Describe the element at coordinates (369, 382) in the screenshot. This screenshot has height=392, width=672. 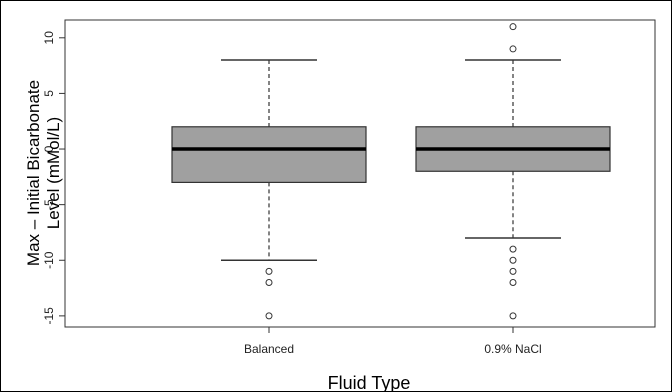
I see `x-axis-title: Fluid Type` at that location.